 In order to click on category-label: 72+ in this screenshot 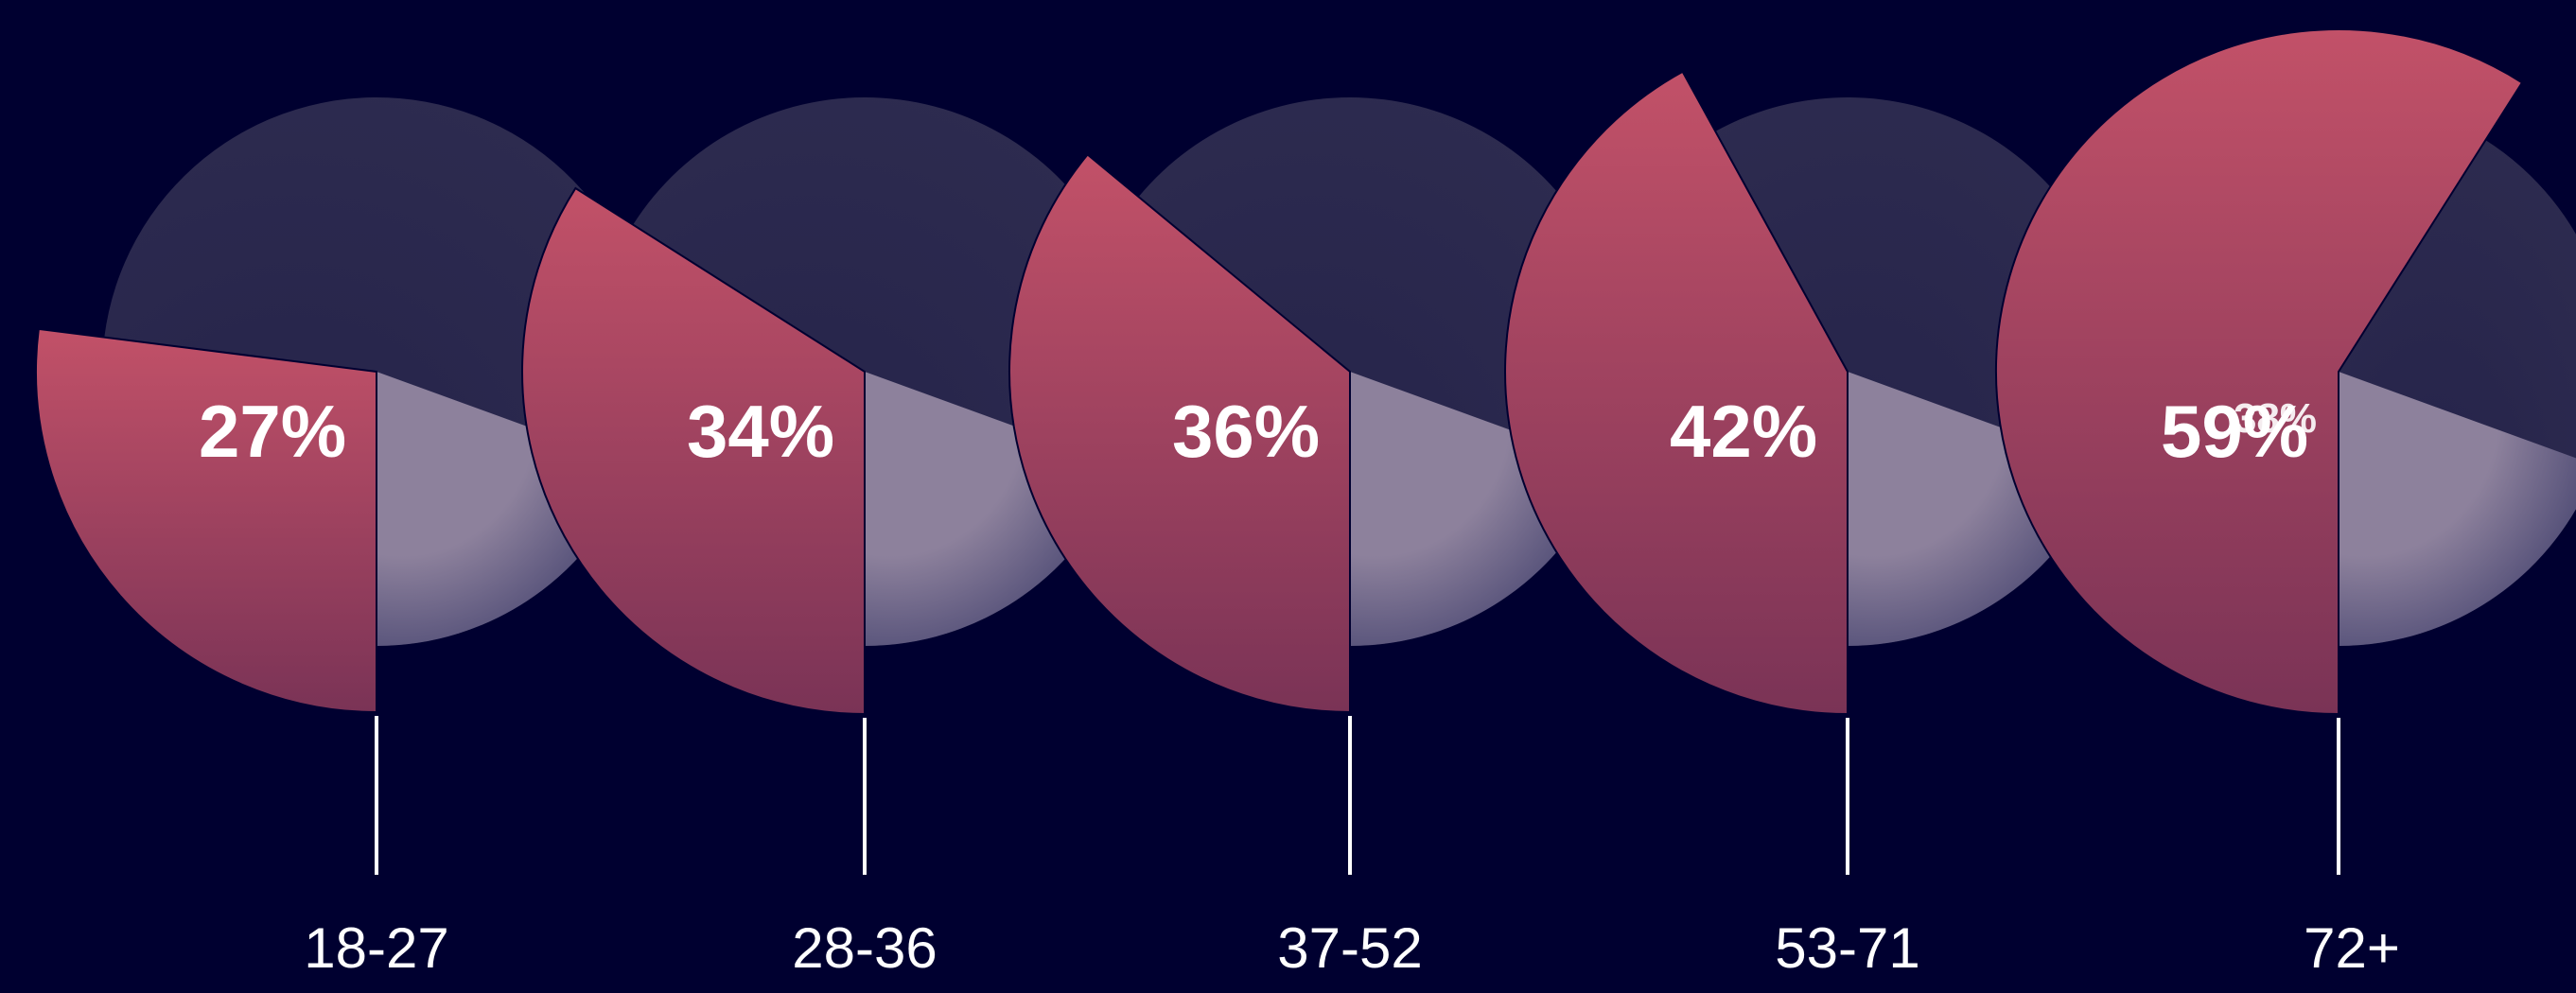, I will do `click(2352, 948)`.